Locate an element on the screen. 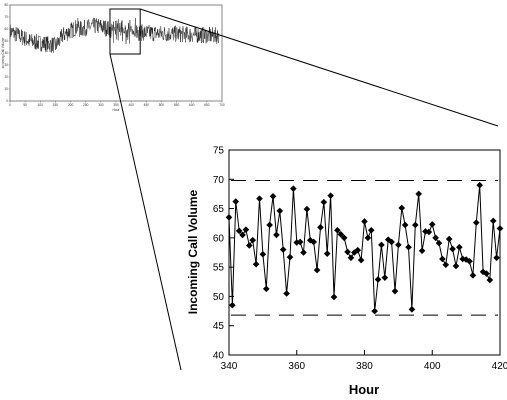 Image resolution: width=507 pixels, height=400 pixels. x-tick-label: 400 is located at coordinates (432, 366).